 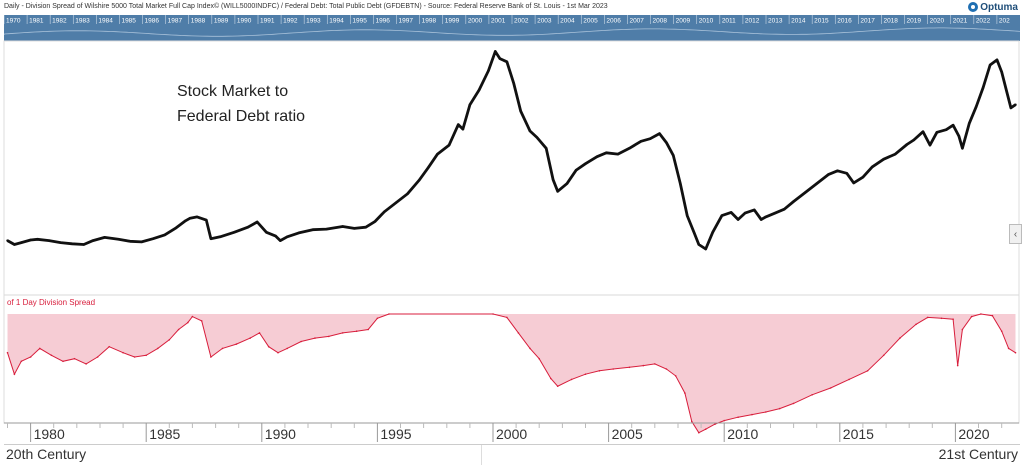 I want to click on century-label-right: 21st Century, so click(x=978, y=454).